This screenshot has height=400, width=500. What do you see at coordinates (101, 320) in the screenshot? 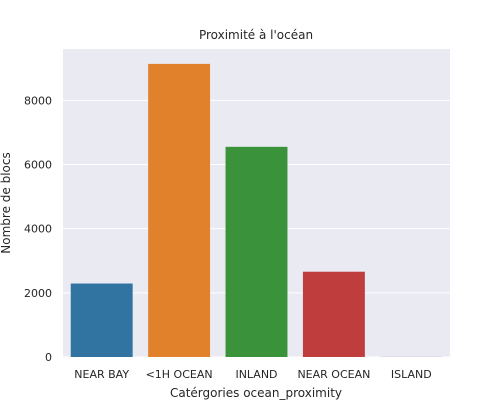
I see `bar-near-bay` at bounding box center [101, 320].